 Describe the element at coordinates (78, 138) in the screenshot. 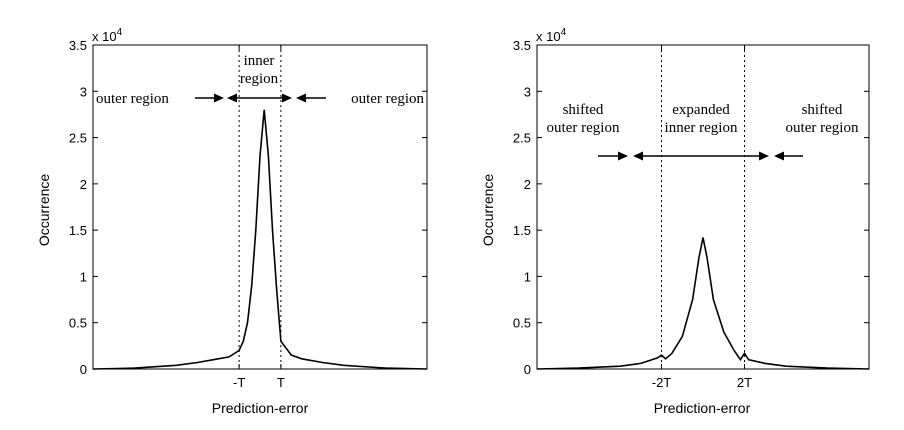

I see `left-y-tick-label: 2.5` at that location.